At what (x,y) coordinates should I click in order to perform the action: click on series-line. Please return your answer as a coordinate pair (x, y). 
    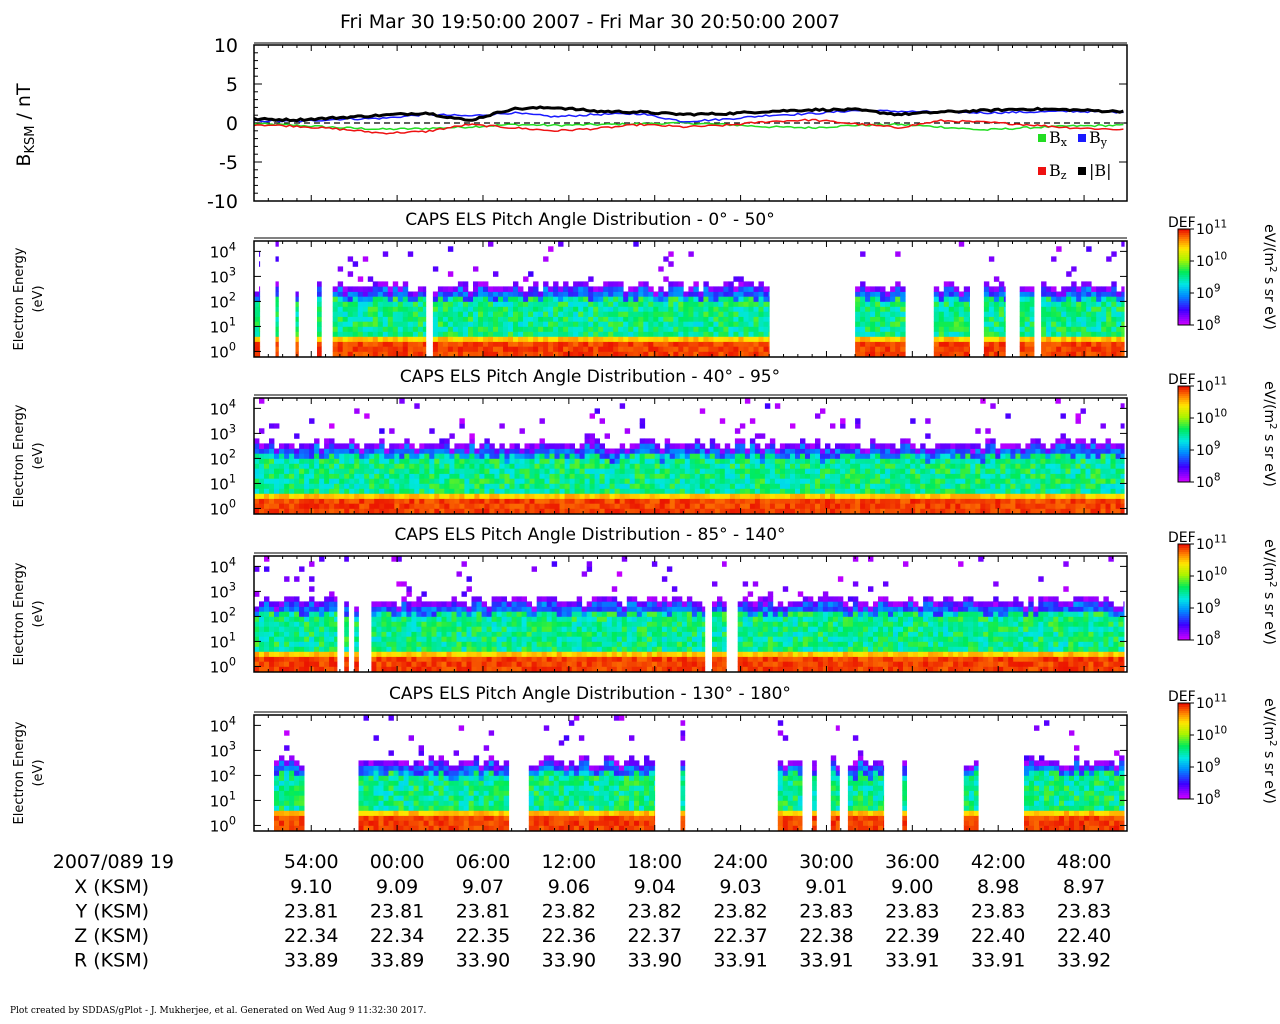
    Looking at the image, I should click on (688, 116).